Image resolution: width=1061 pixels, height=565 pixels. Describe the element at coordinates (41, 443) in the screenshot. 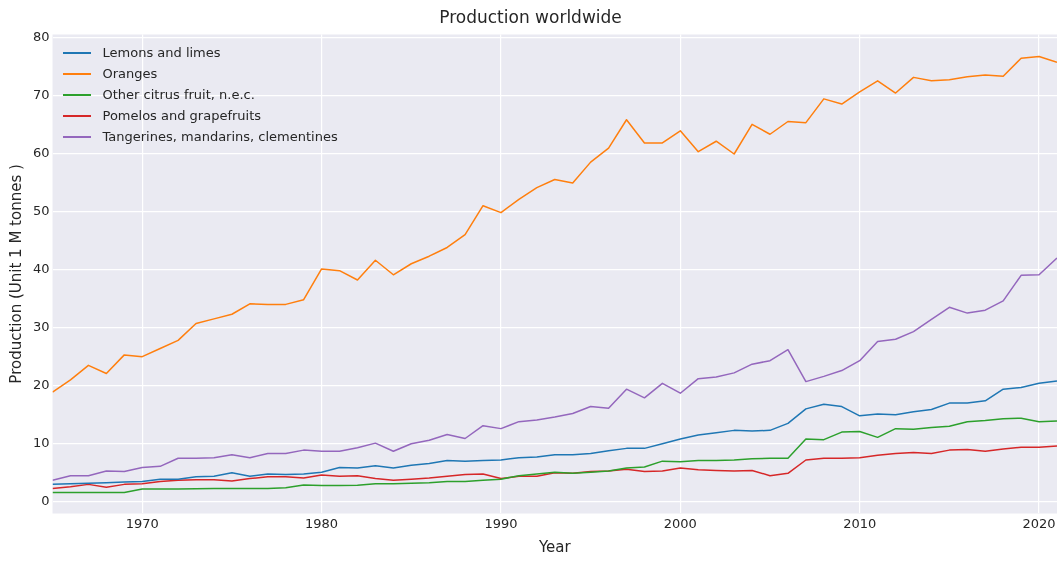

I see `y-tick-label: 10` at that location.